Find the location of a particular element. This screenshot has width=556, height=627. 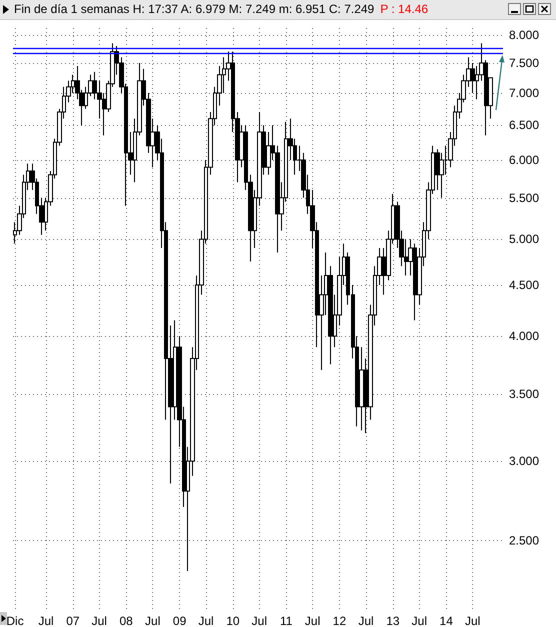

x-tick-label: 09 is located at coordinates (179, 620).